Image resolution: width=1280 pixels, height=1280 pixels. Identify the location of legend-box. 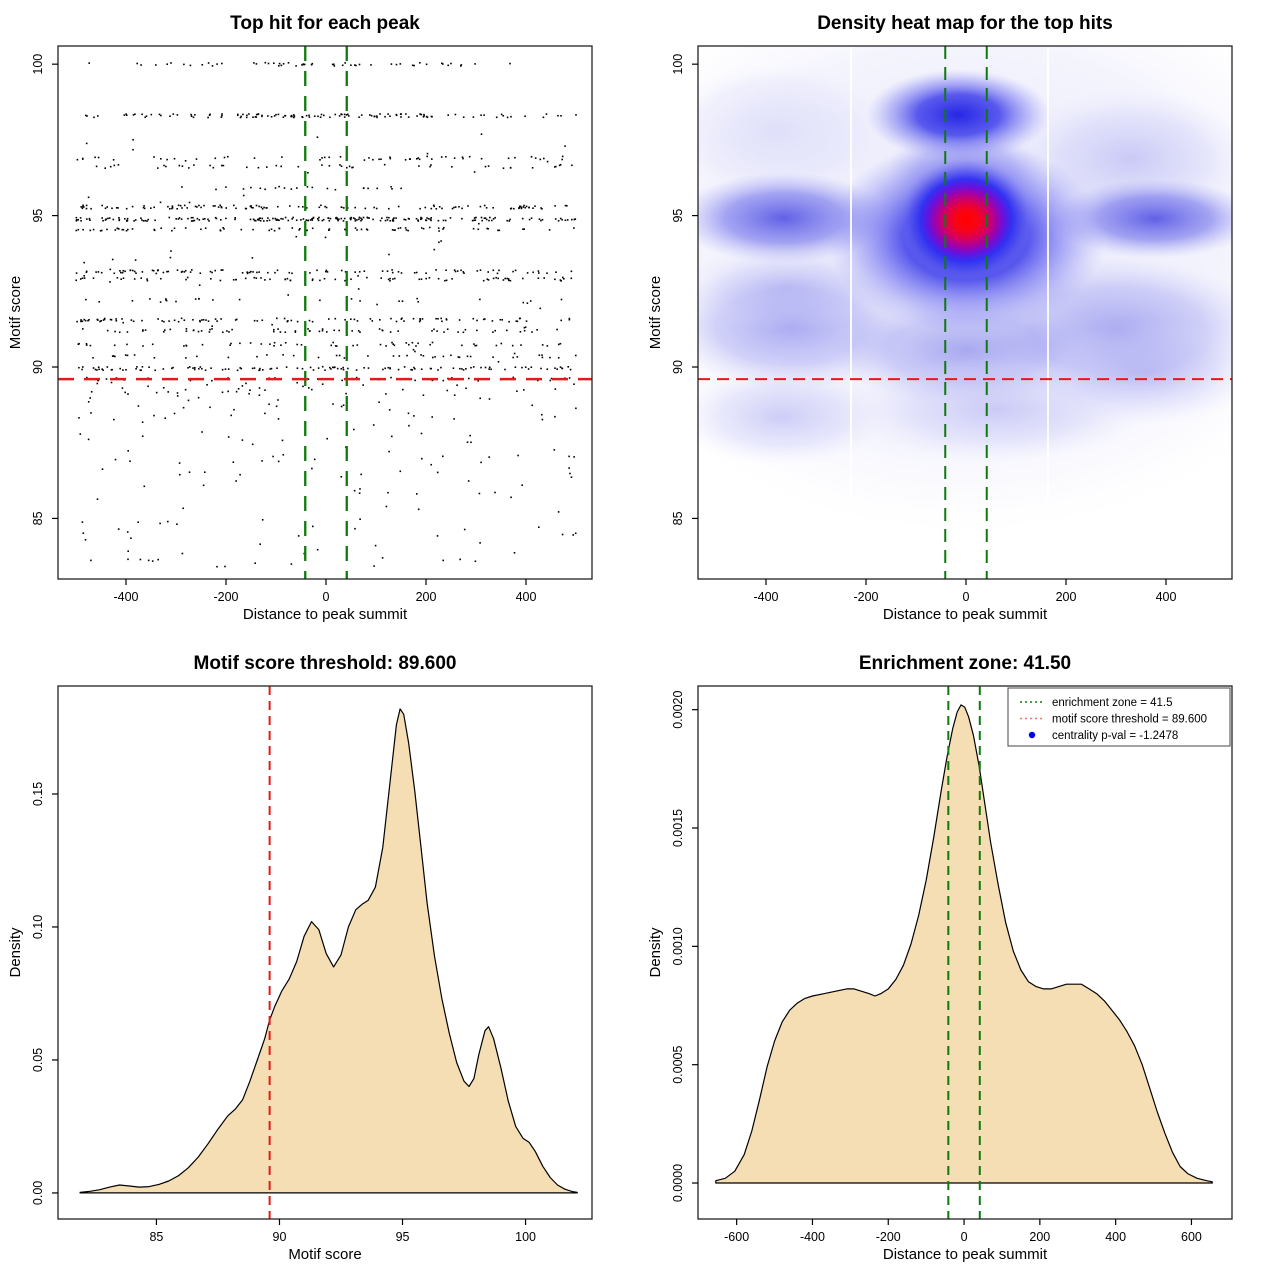
(1119, 717).